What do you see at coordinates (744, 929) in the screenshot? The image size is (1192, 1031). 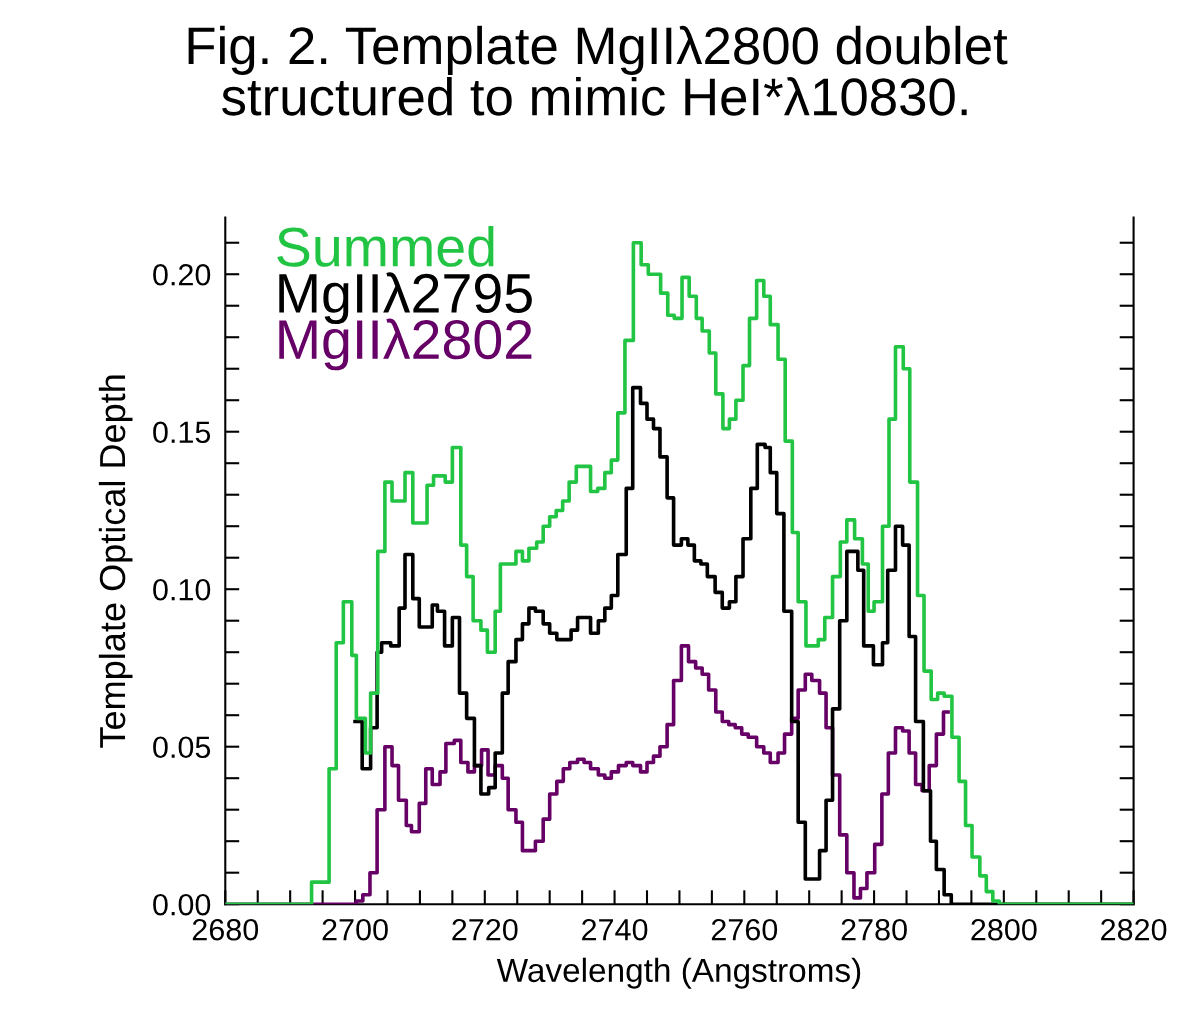 I see `x-tick-label: 2760` at bounding box center [744, 929].